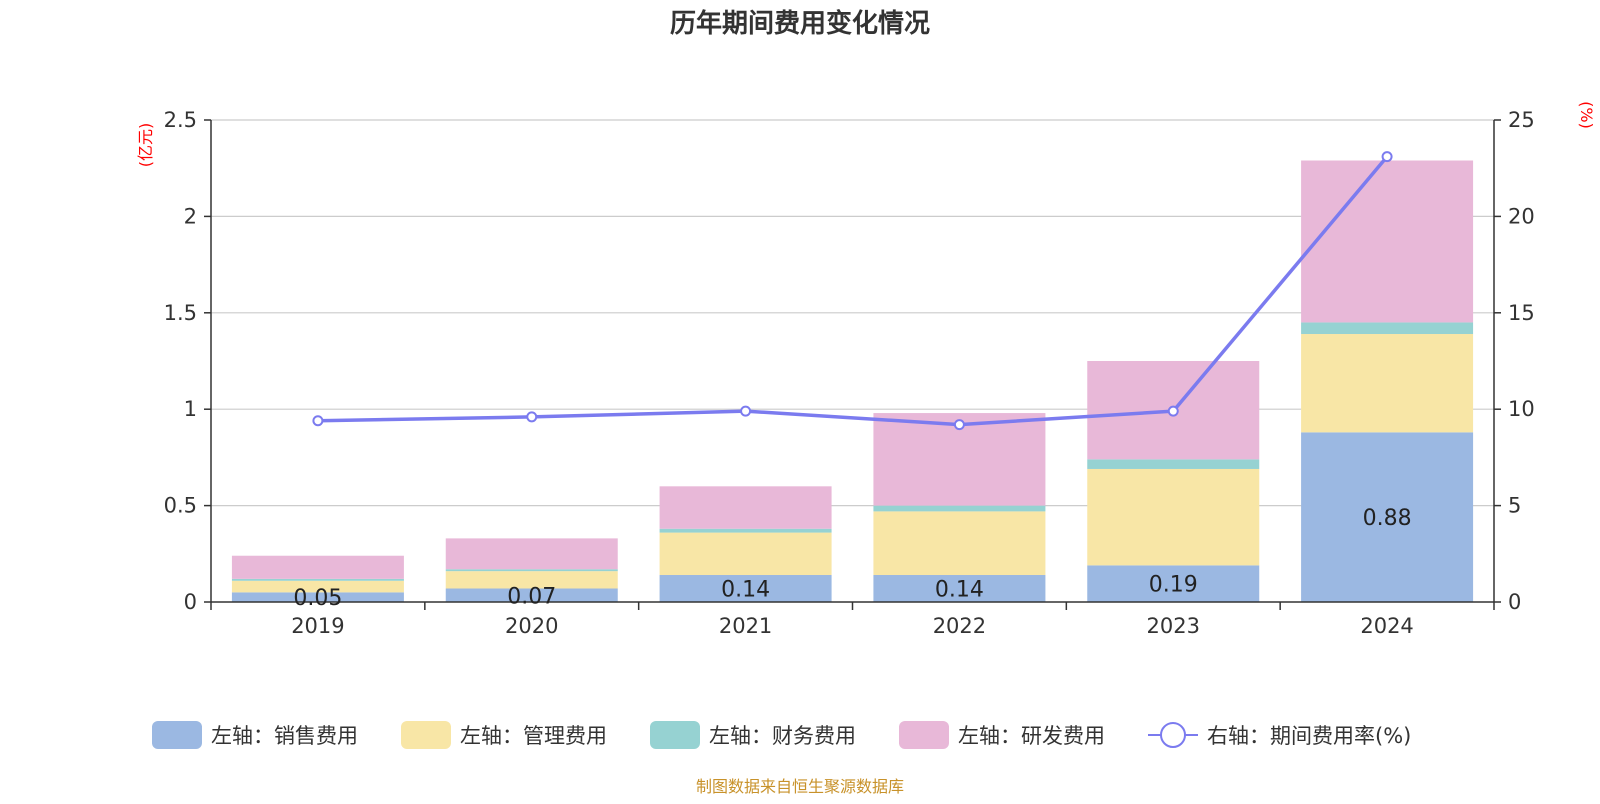 This screenshot has width=1600, height=804. I want to click on right-tick-label: 0, so click(1514, 602).